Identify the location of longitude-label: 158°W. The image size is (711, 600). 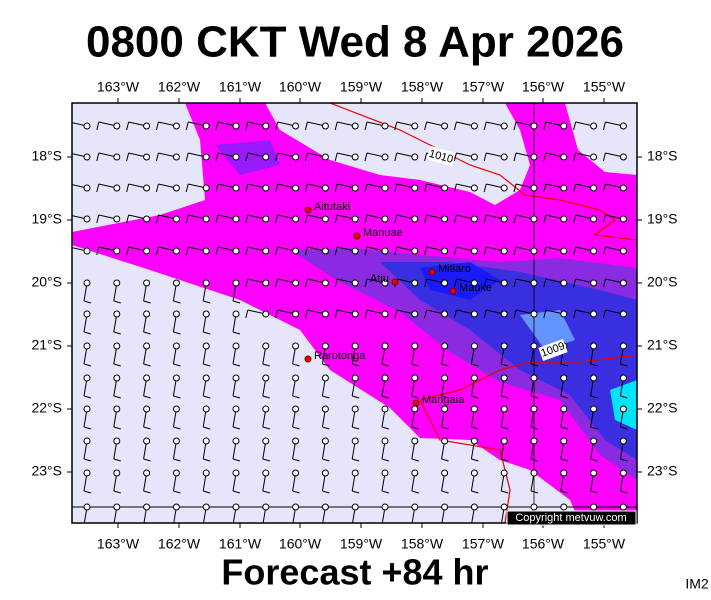
(422, 87).